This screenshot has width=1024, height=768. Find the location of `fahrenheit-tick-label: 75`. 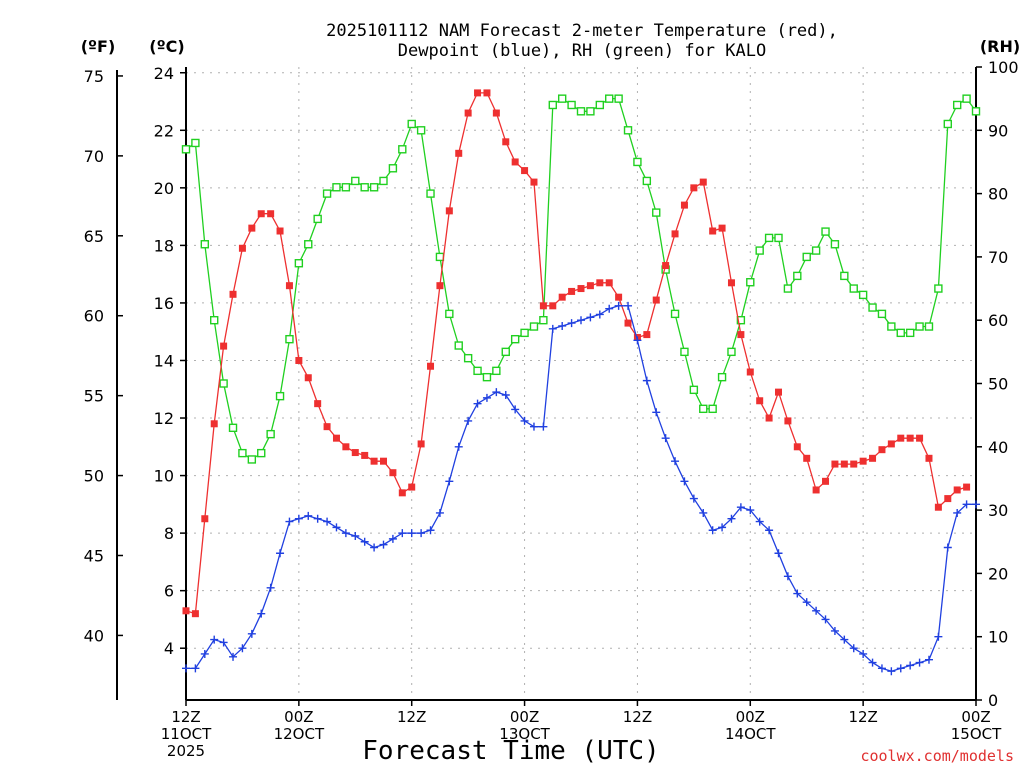

fahrenheit-tick-label: 75 is located at coordinates (94, 76).